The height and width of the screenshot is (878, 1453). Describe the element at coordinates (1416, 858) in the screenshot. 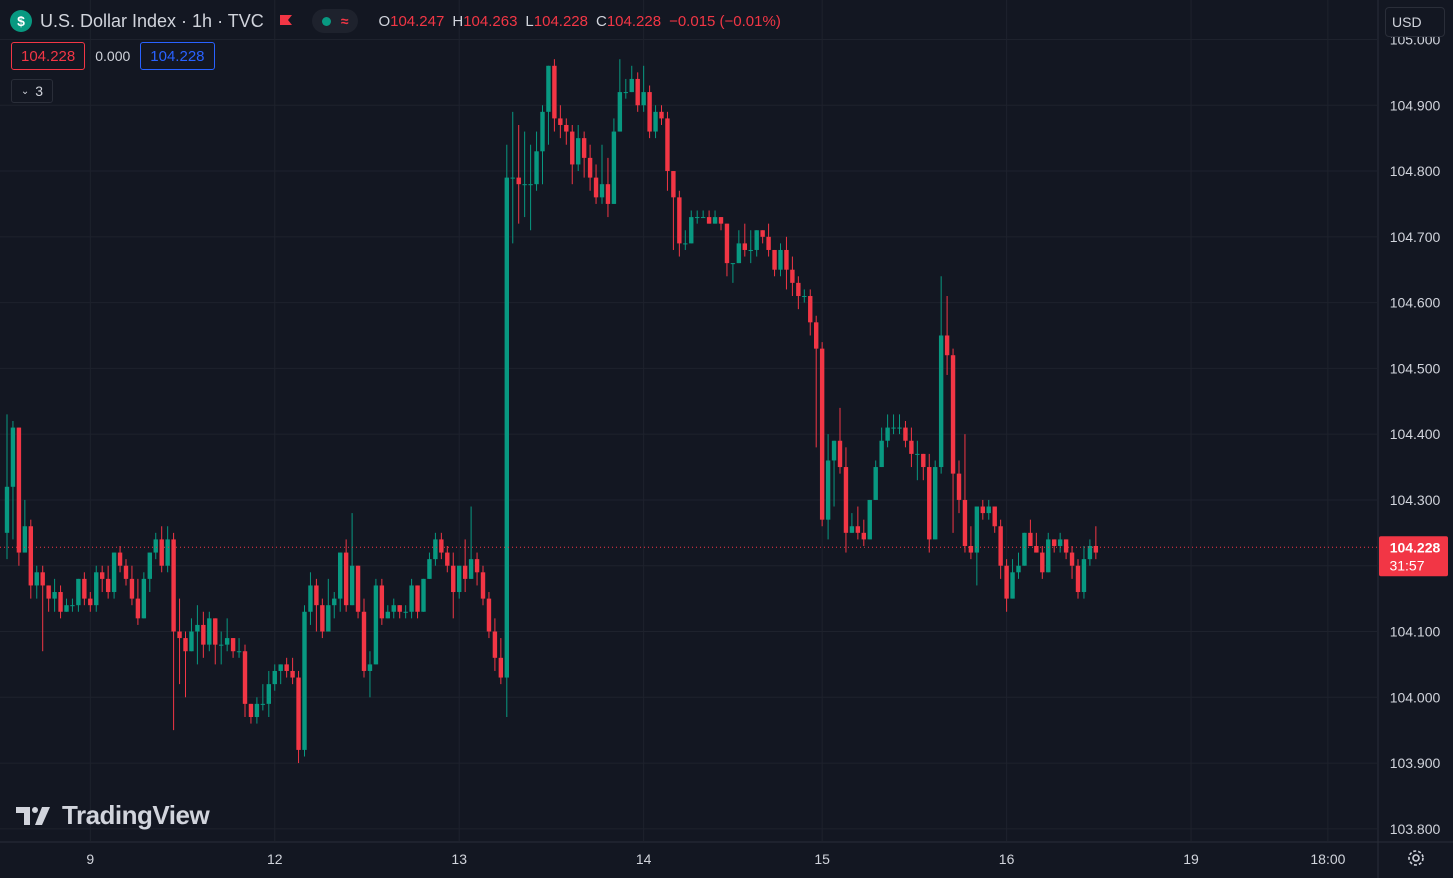

I see `gear-icon` at that location.